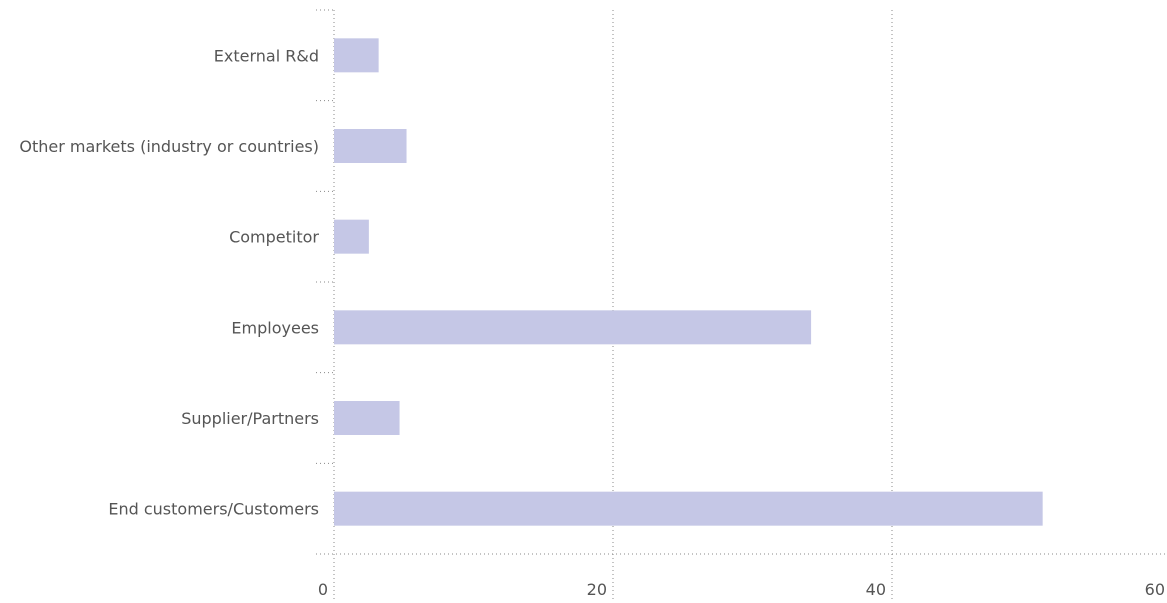  What do you see at coordinates (741, 589) in the screenshot?
I see `x-tick-labels: 0 20 40 60` at bounding box center [741, 589].